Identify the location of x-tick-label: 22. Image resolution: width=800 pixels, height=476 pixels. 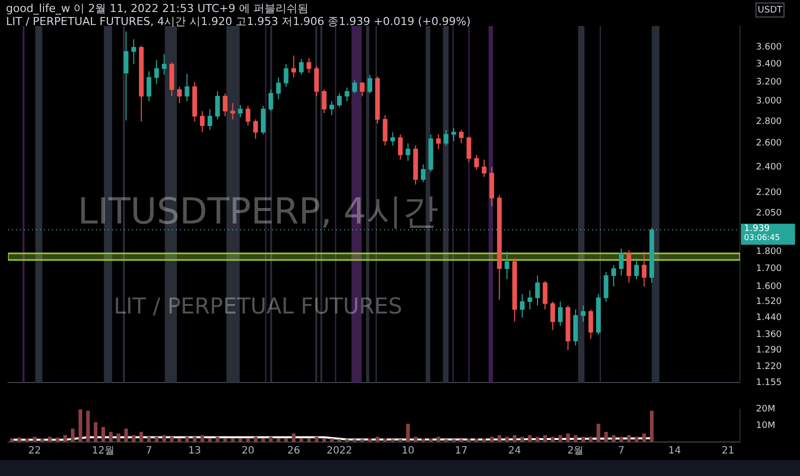
(35, 451).